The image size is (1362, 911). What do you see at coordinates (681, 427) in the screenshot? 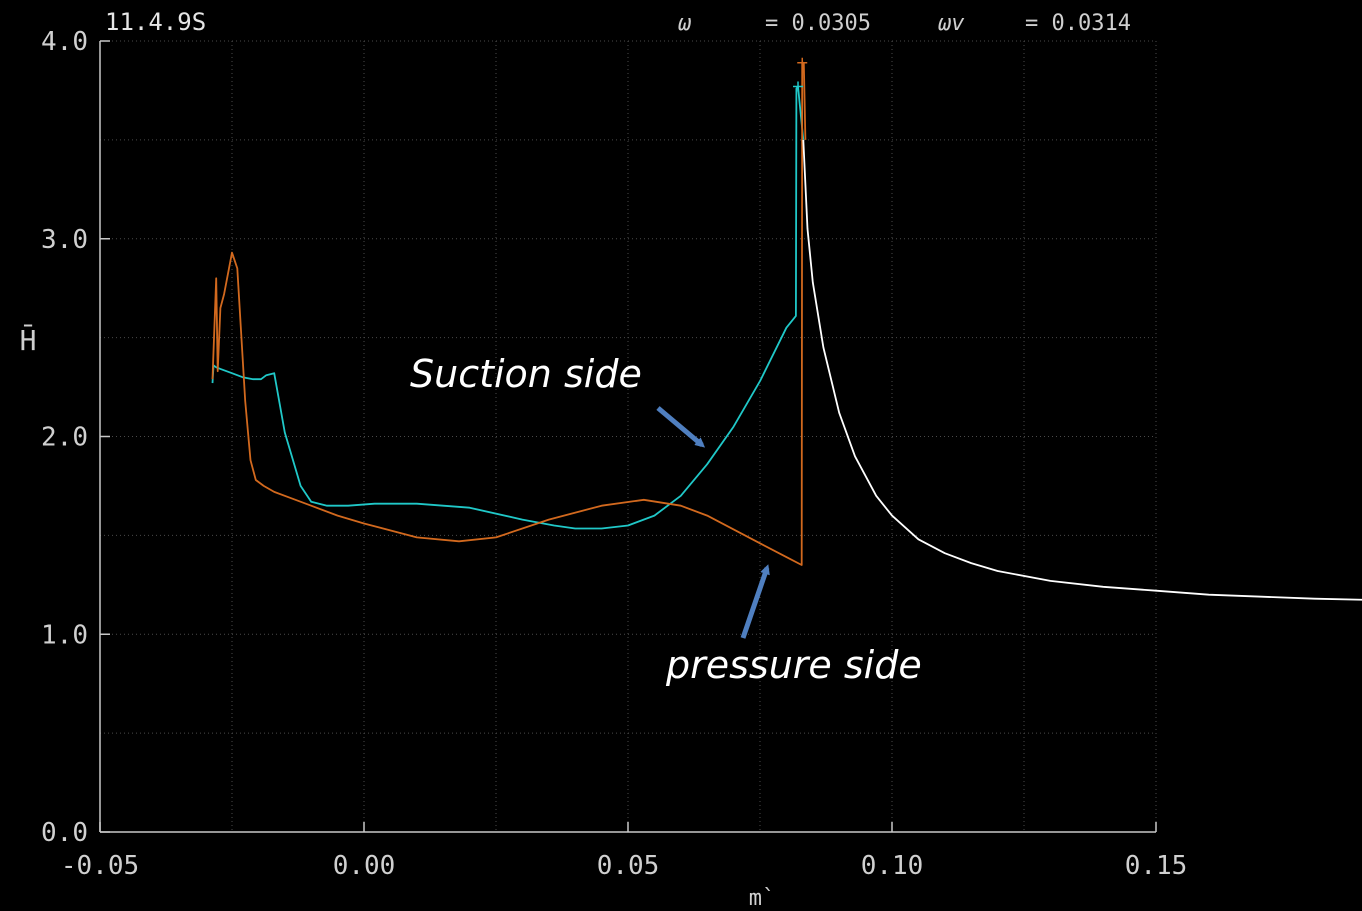
I see `suction-side-arrow` at bounding box center [681, 427].